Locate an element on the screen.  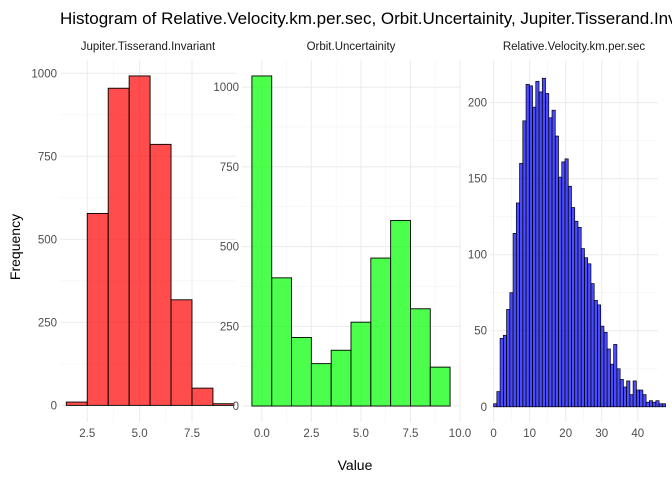
x-tick-label: 0.0 is located at coordinates (262, 434).